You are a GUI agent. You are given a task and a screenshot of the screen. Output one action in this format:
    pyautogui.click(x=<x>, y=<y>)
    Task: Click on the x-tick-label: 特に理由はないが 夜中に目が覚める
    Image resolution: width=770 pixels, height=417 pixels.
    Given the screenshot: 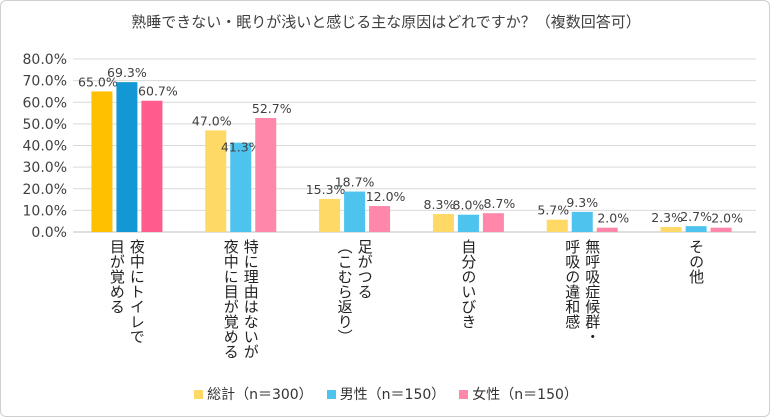 What is the action you would take?
    pyautogui.click(x=240, y=299)
    